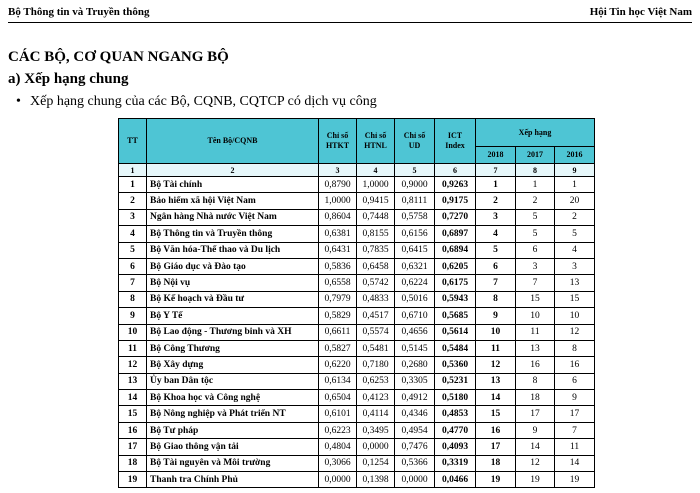 The width and height of the screenshot is (700, 493). Describe the element at coordinates (414, 463) in the screenshot. I see `table-cell: 0,5366` at that location.